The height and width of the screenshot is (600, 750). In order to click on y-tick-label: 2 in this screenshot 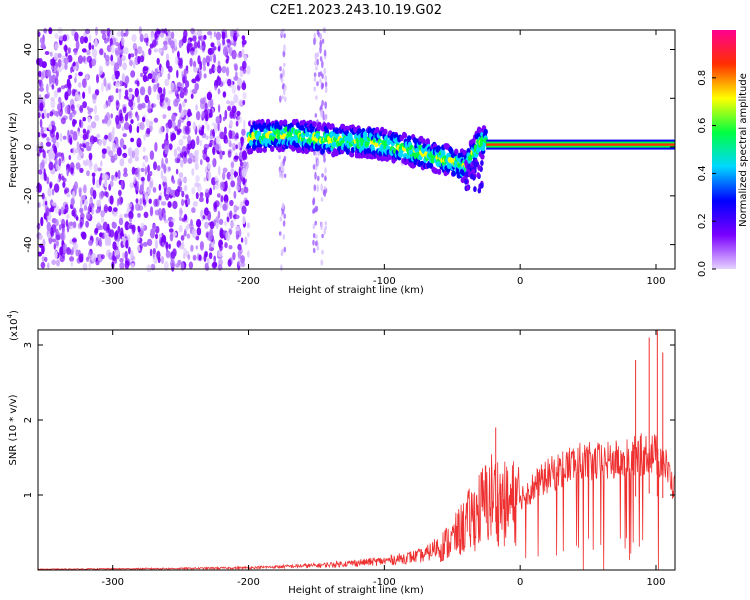, I will do `click(28, 420)`.